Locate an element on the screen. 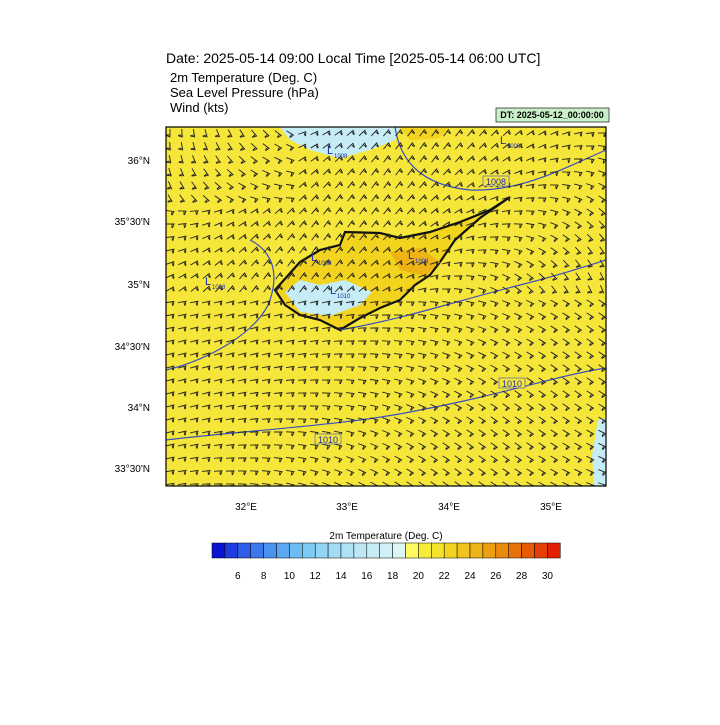 This screenshot has width=720, height=725. field-line: 2m Temperature (Deg. C) is located at coordinates (243, 77).